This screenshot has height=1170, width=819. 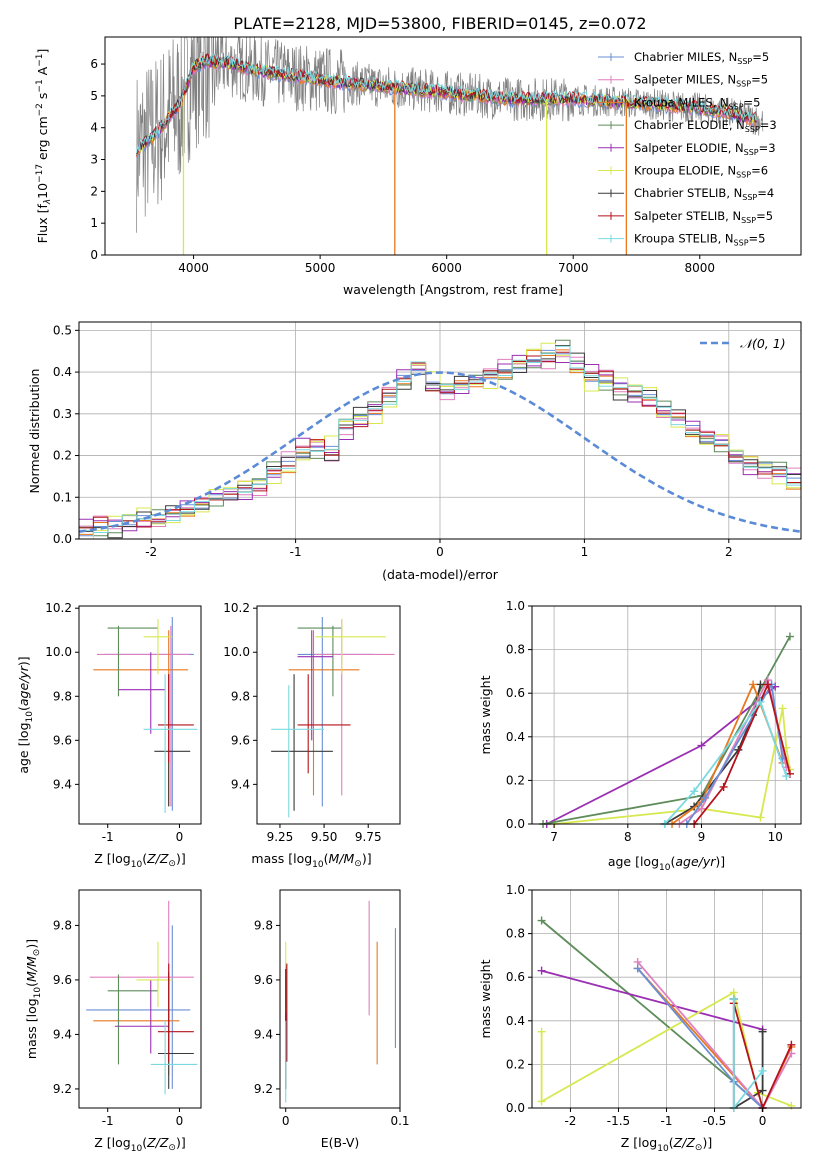 What do you see at coordinates (703, 217) in the screenshot?
I see `legend-label: Salpeter STELIB, NSSP=5` at bounding box center [703, 217].